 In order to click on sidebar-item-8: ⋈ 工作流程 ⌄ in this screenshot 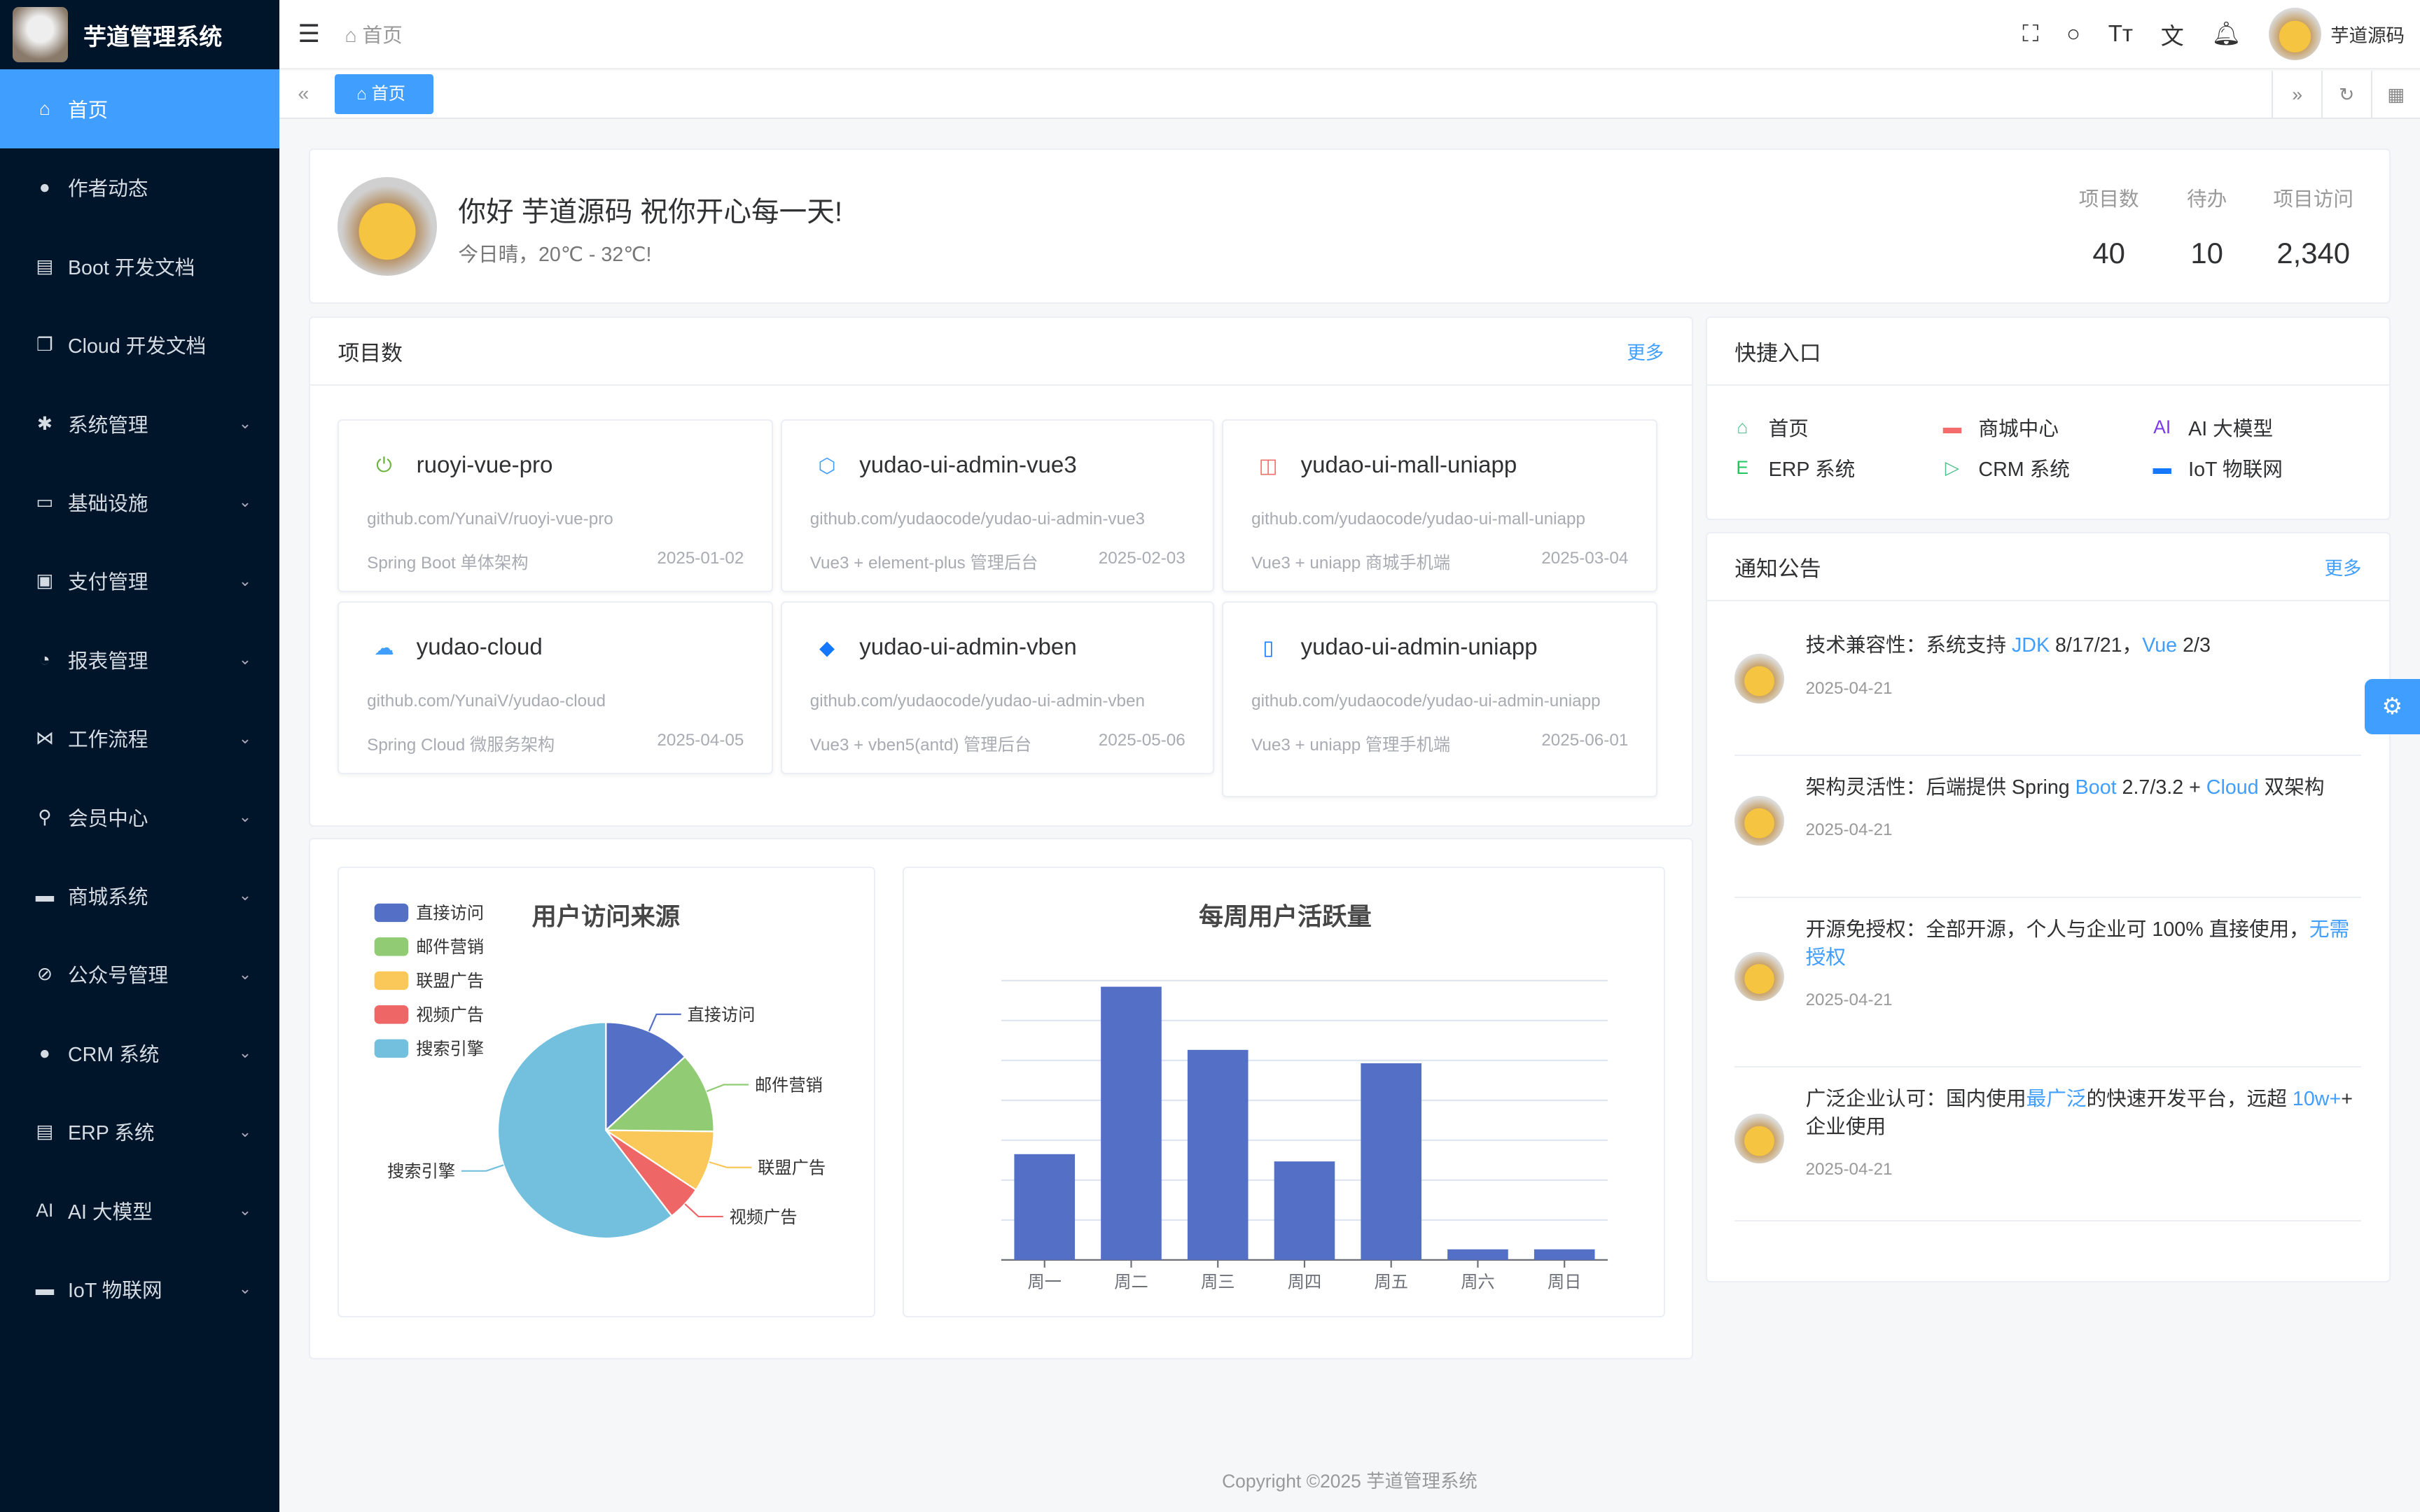, I will do `click(139, 738)`.